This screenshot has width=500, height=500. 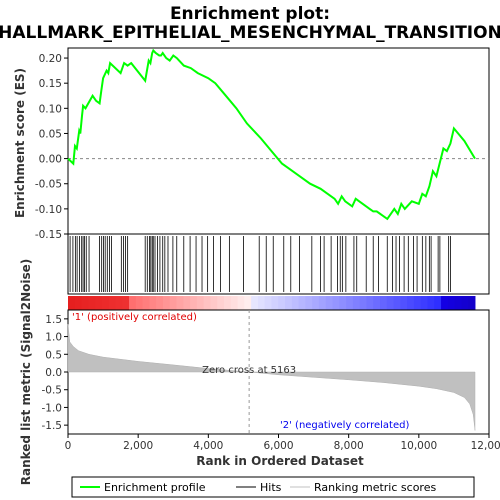 What do you see at coordinates (485, 446) in the screenshot?
I see `metric-xtick-label: 12,000` at bounding box center [485, 446].